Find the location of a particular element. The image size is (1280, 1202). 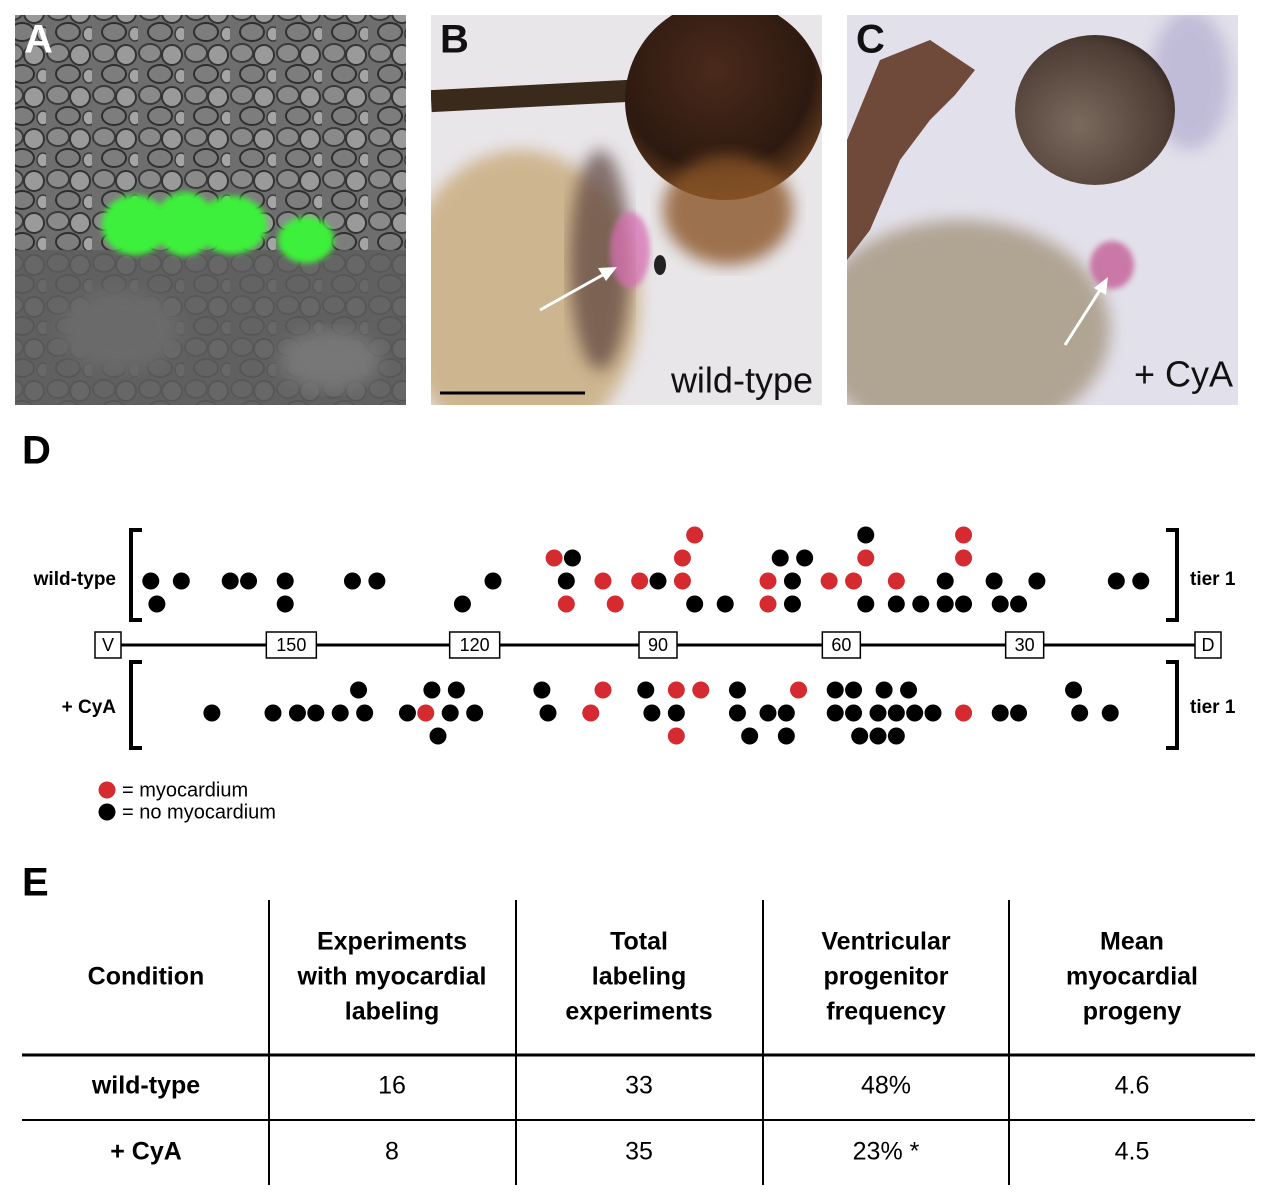

row-header-cell: + CyA is located at coordinates (146, 1152).